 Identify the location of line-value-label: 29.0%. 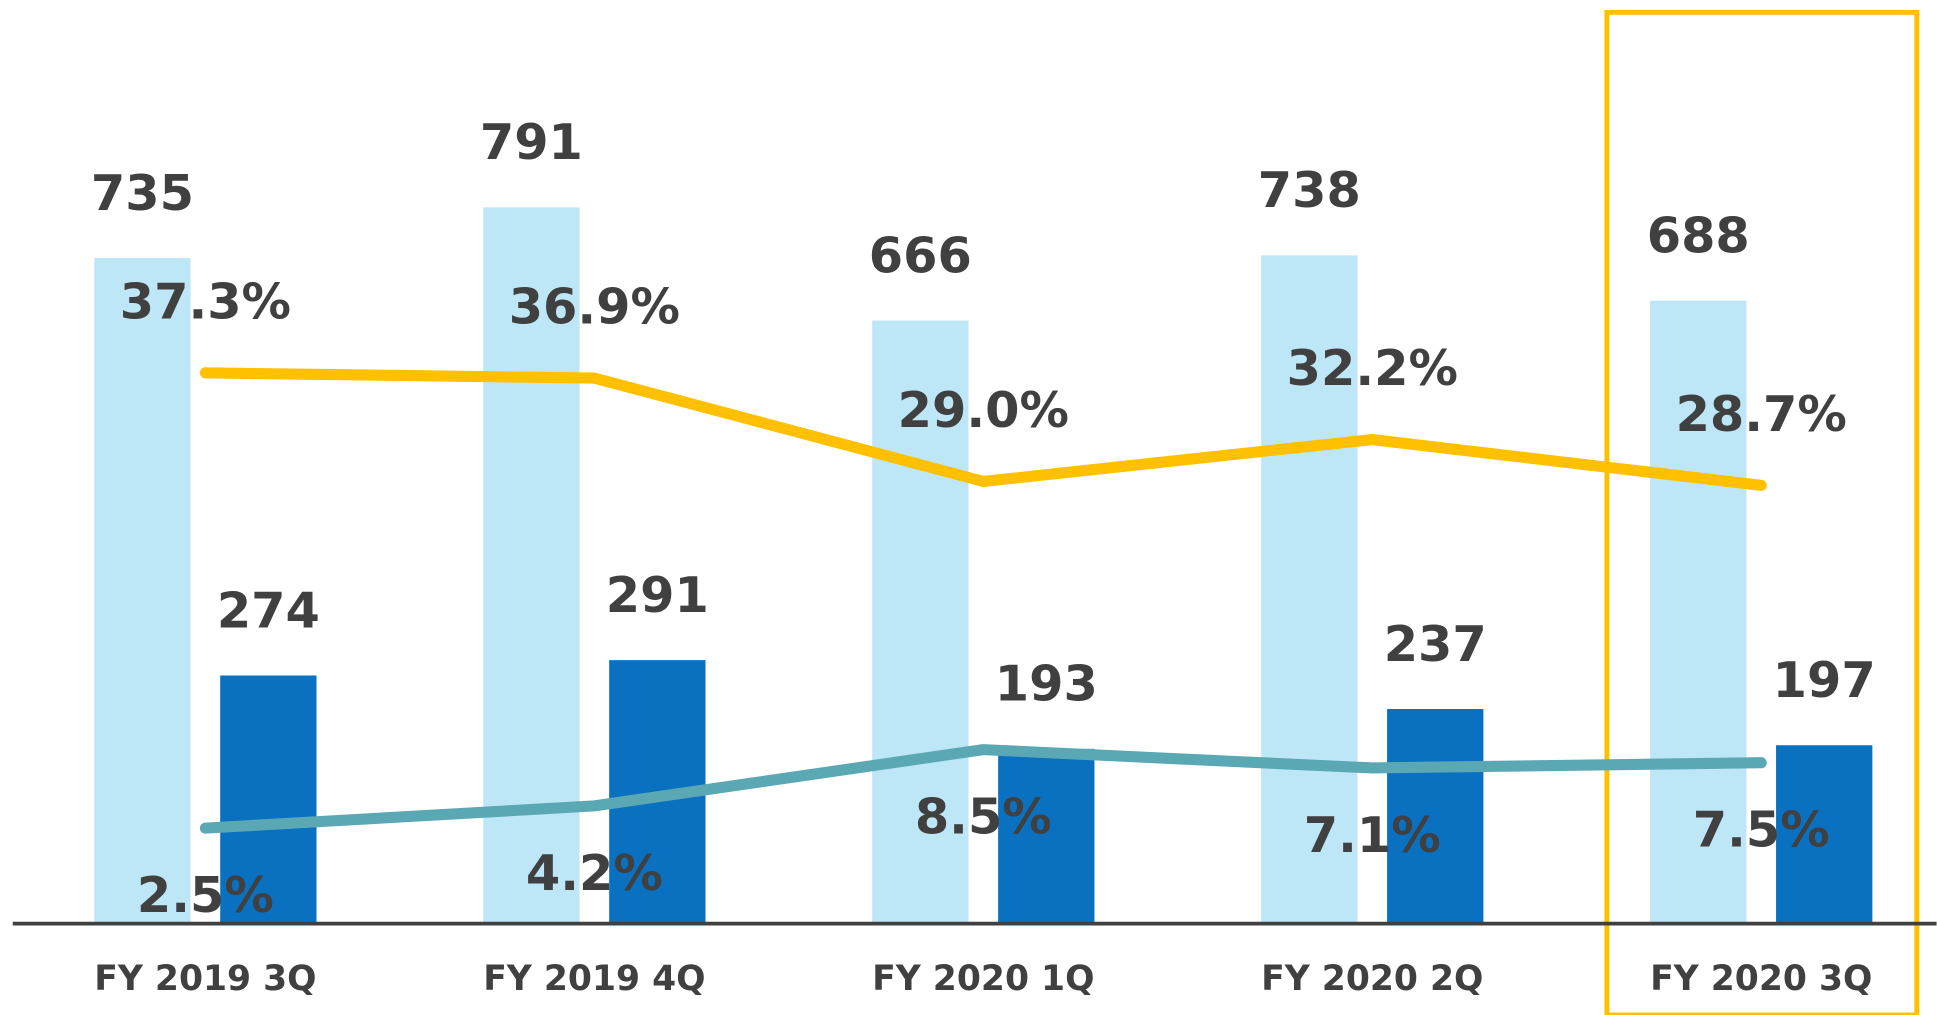
(983, 410).